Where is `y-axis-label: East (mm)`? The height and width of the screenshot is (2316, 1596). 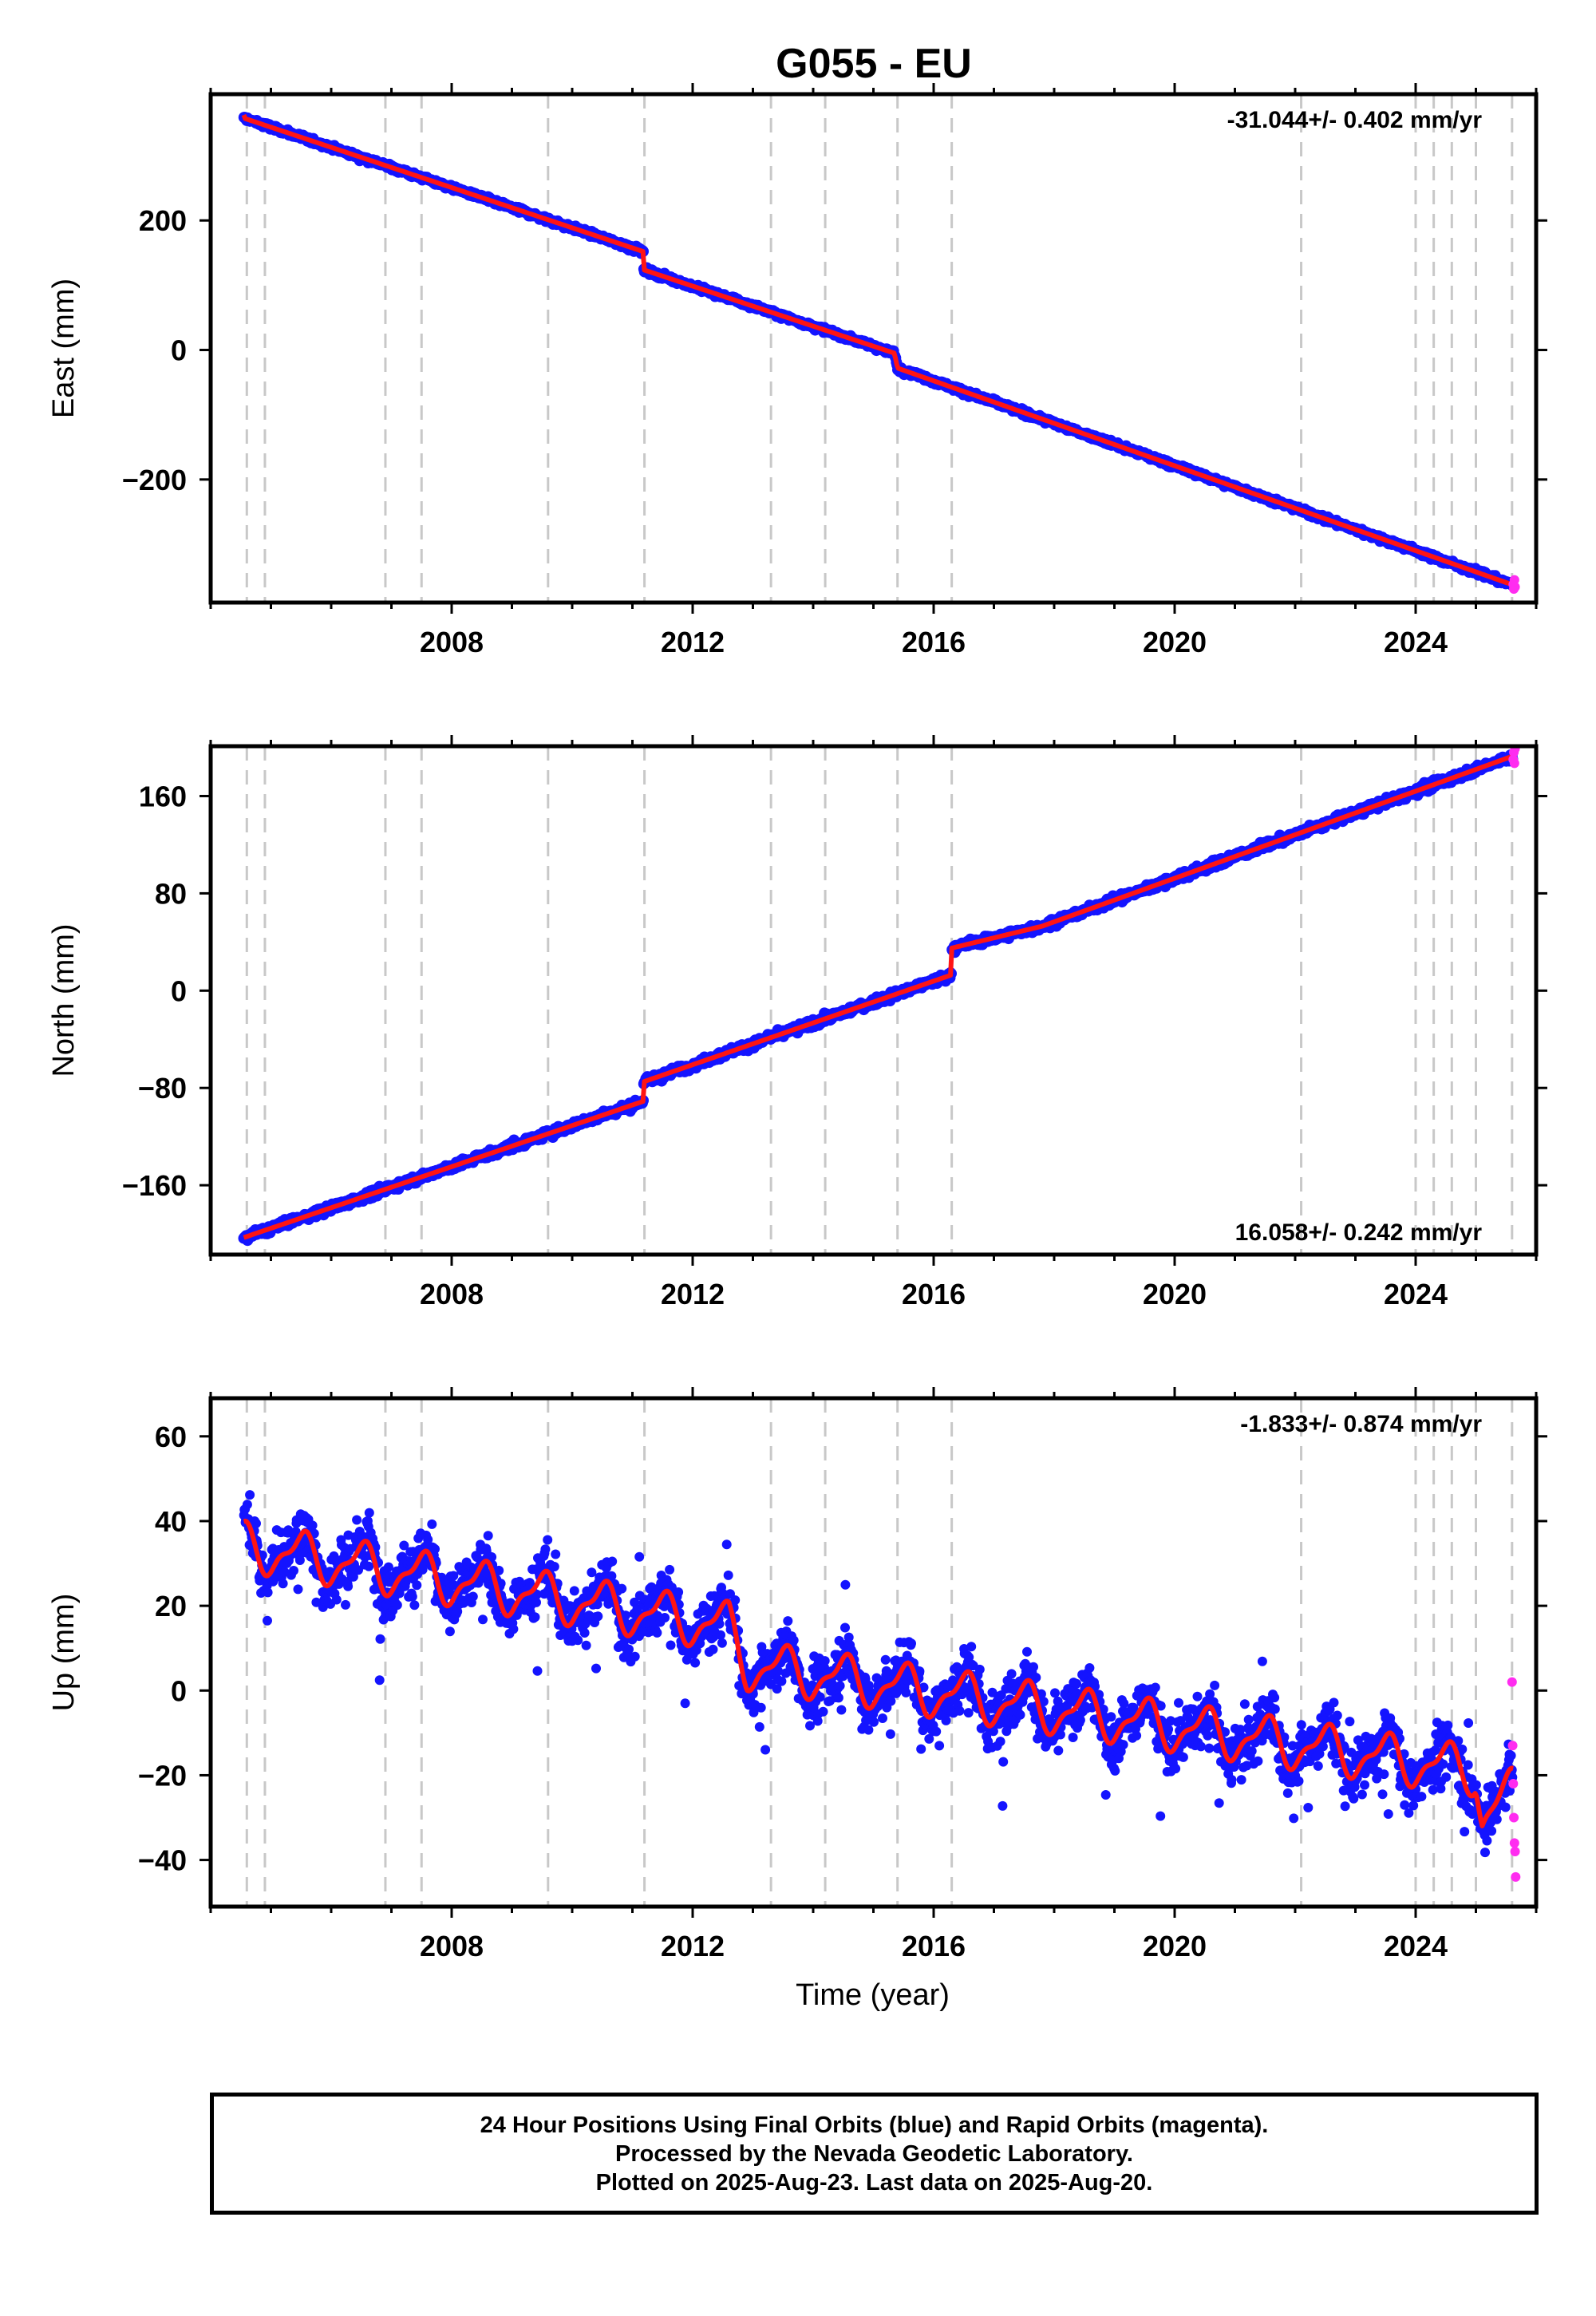
y-axis-label: East (mm) is located at coordinates (64, 348).